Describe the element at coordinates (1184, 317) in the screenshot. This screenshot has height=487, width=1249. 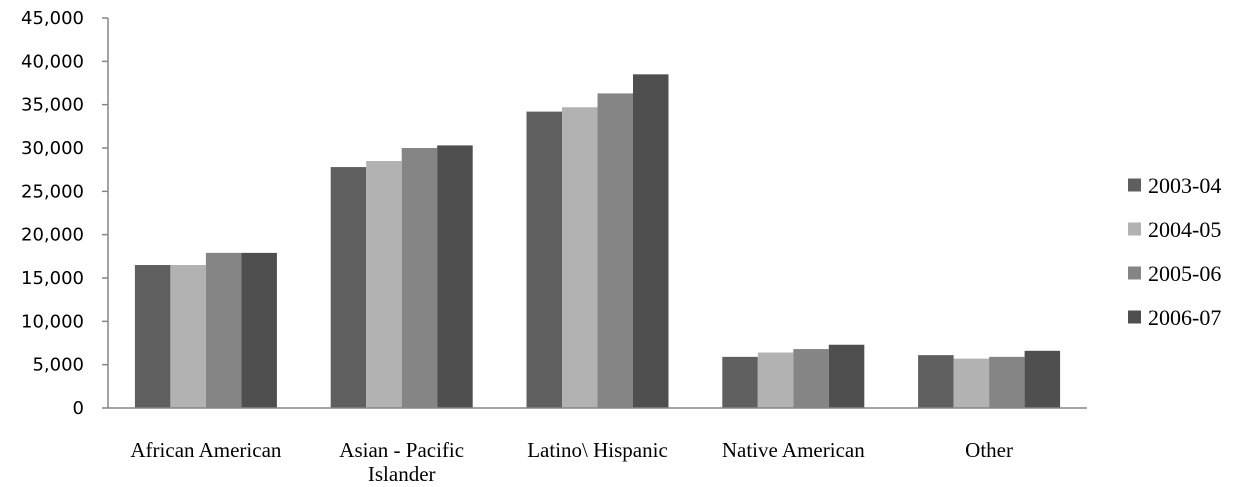
I see `legend-label: 2006-07` at that location.